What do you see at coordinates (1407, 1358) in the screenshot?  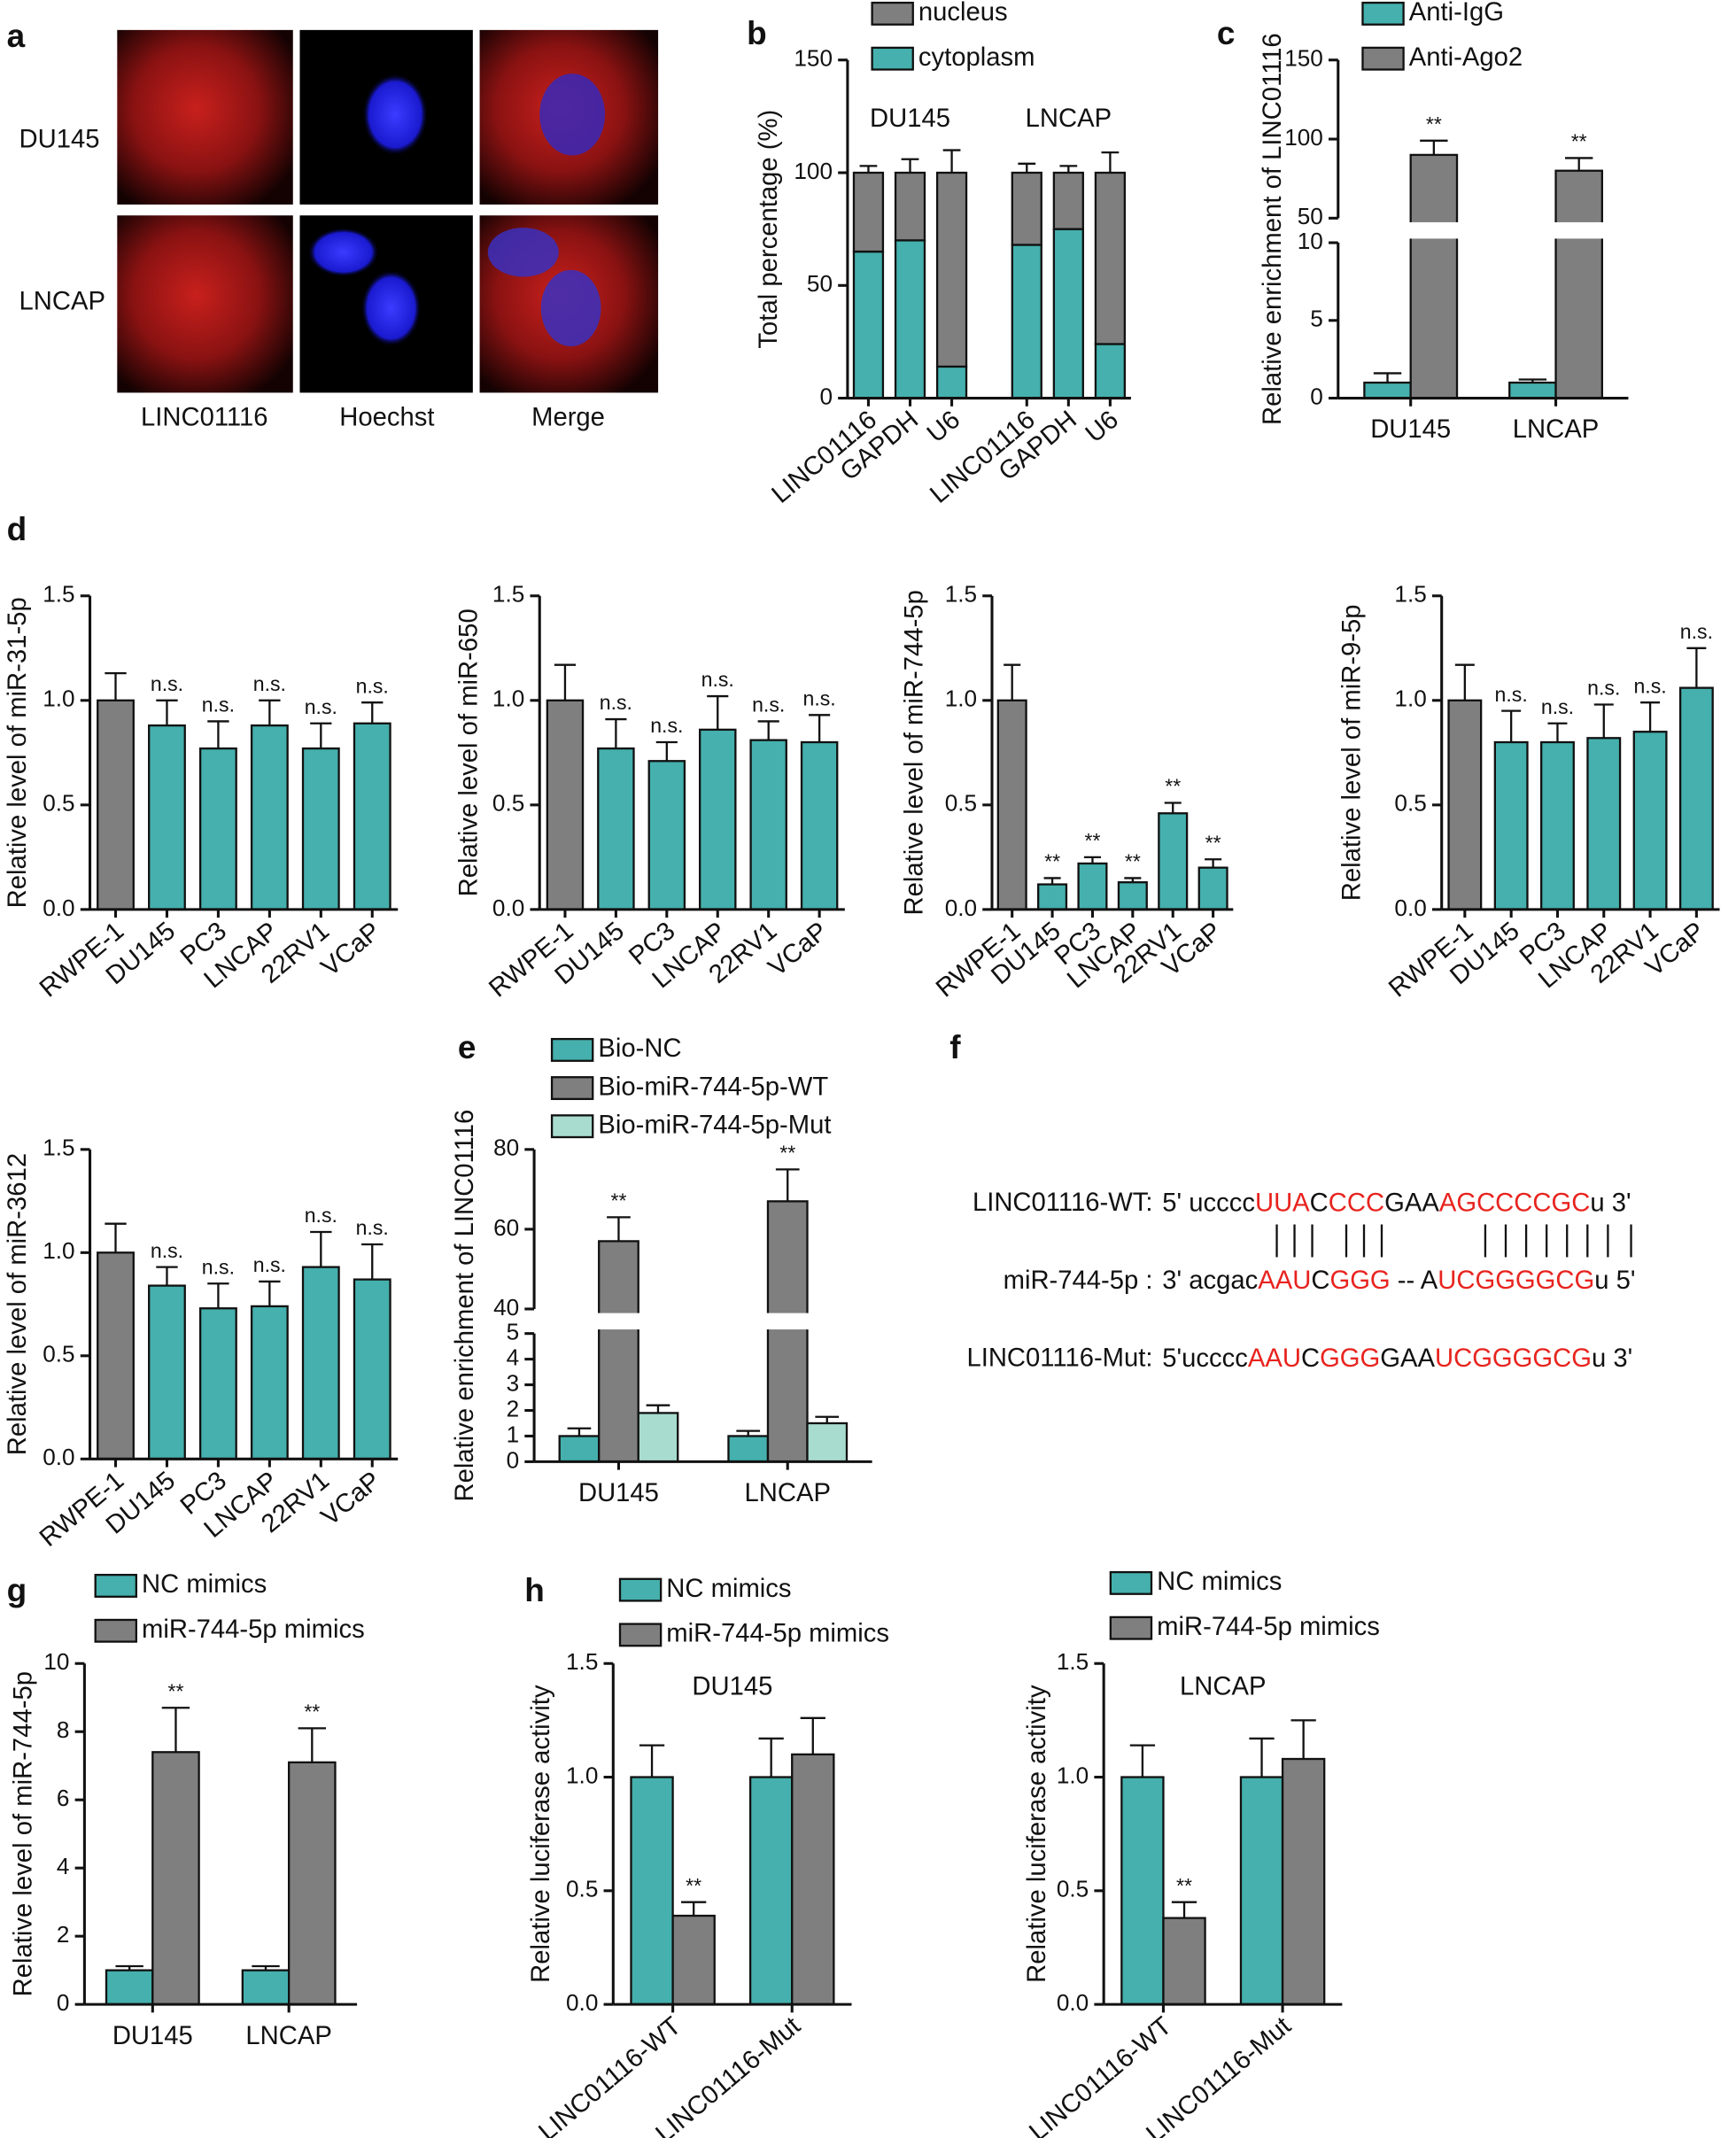 I see `sequence-segment: GAA` at bounding box center [1407, 1358].